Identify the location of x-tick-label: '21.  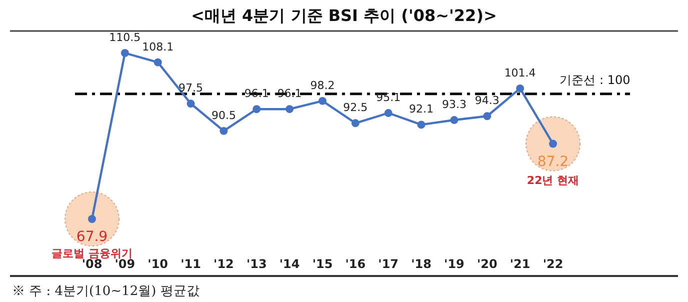
(520, 264).